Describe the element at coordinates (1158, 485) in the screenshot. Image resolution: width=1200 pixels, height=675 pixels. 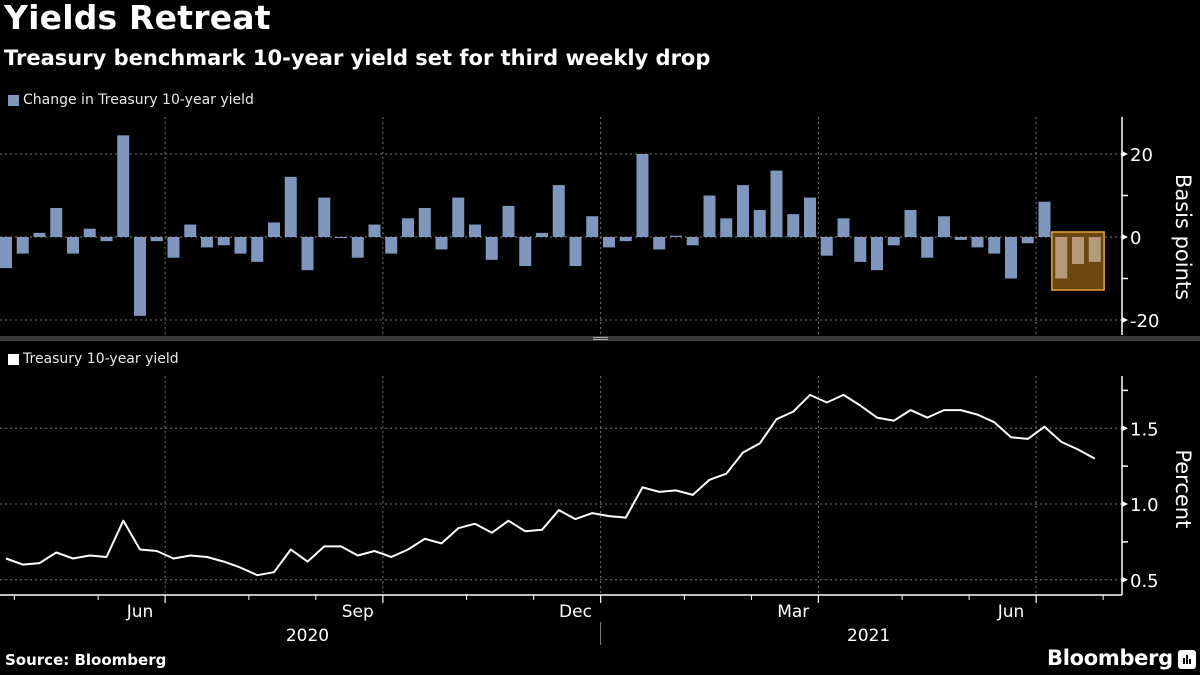
I see `line-y-axis: 0.5 1.0 1.5 Percent` at that location.